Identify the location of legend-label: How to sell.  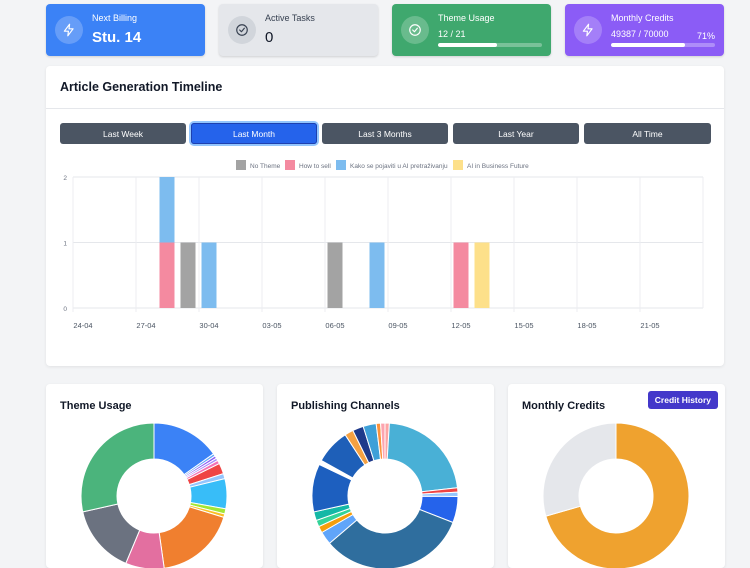
(315, 166).